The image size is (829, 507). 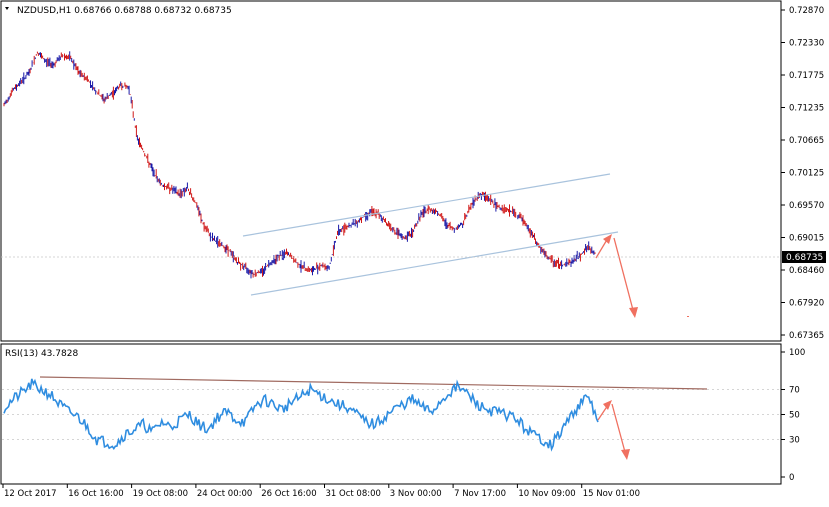 I want to click on channel-lower-line, so click(x=434, y=263).